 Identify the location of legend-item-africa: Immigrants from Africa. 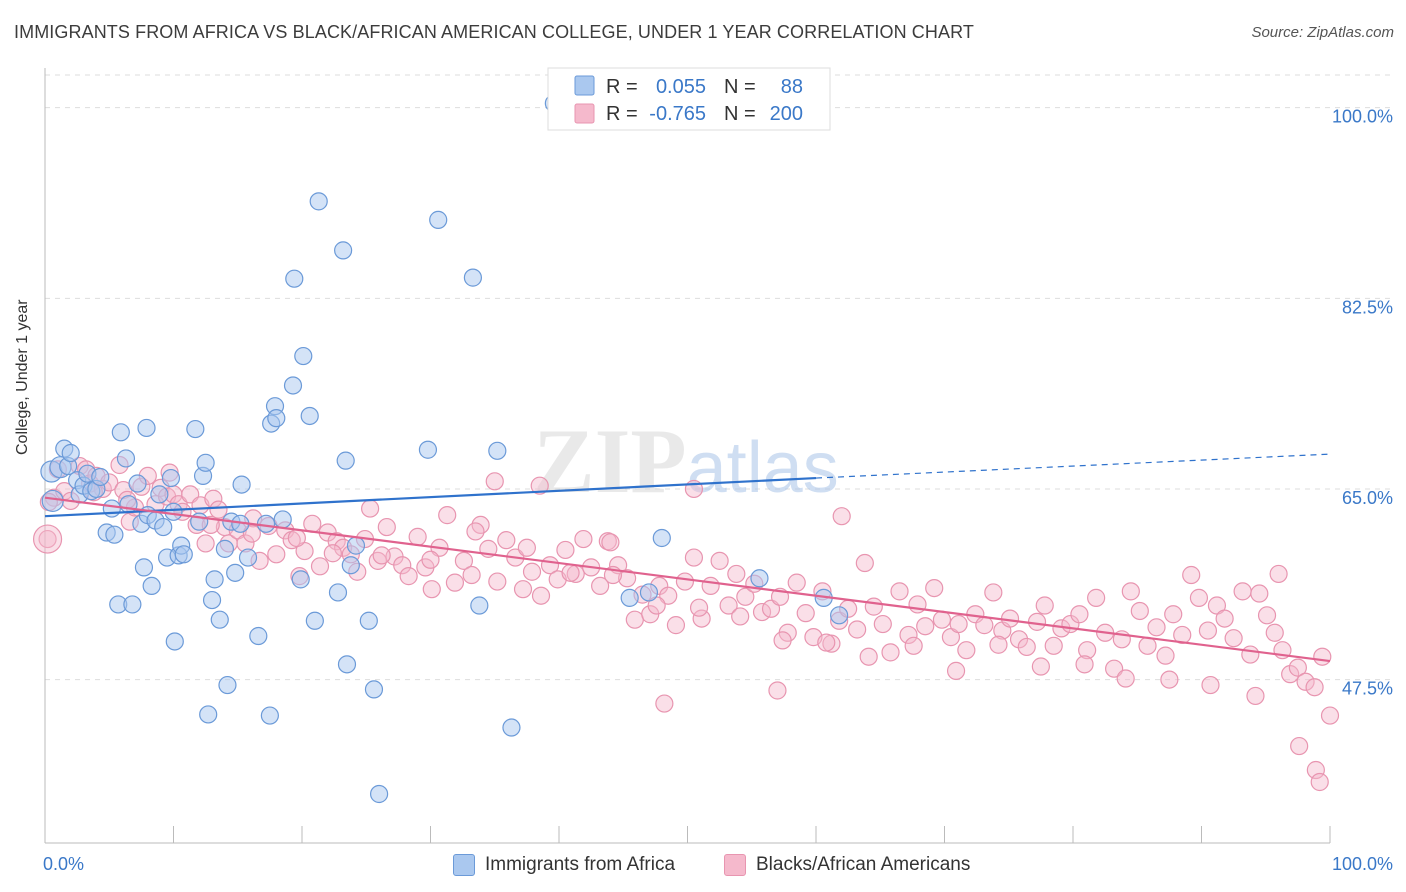
(564, 865).